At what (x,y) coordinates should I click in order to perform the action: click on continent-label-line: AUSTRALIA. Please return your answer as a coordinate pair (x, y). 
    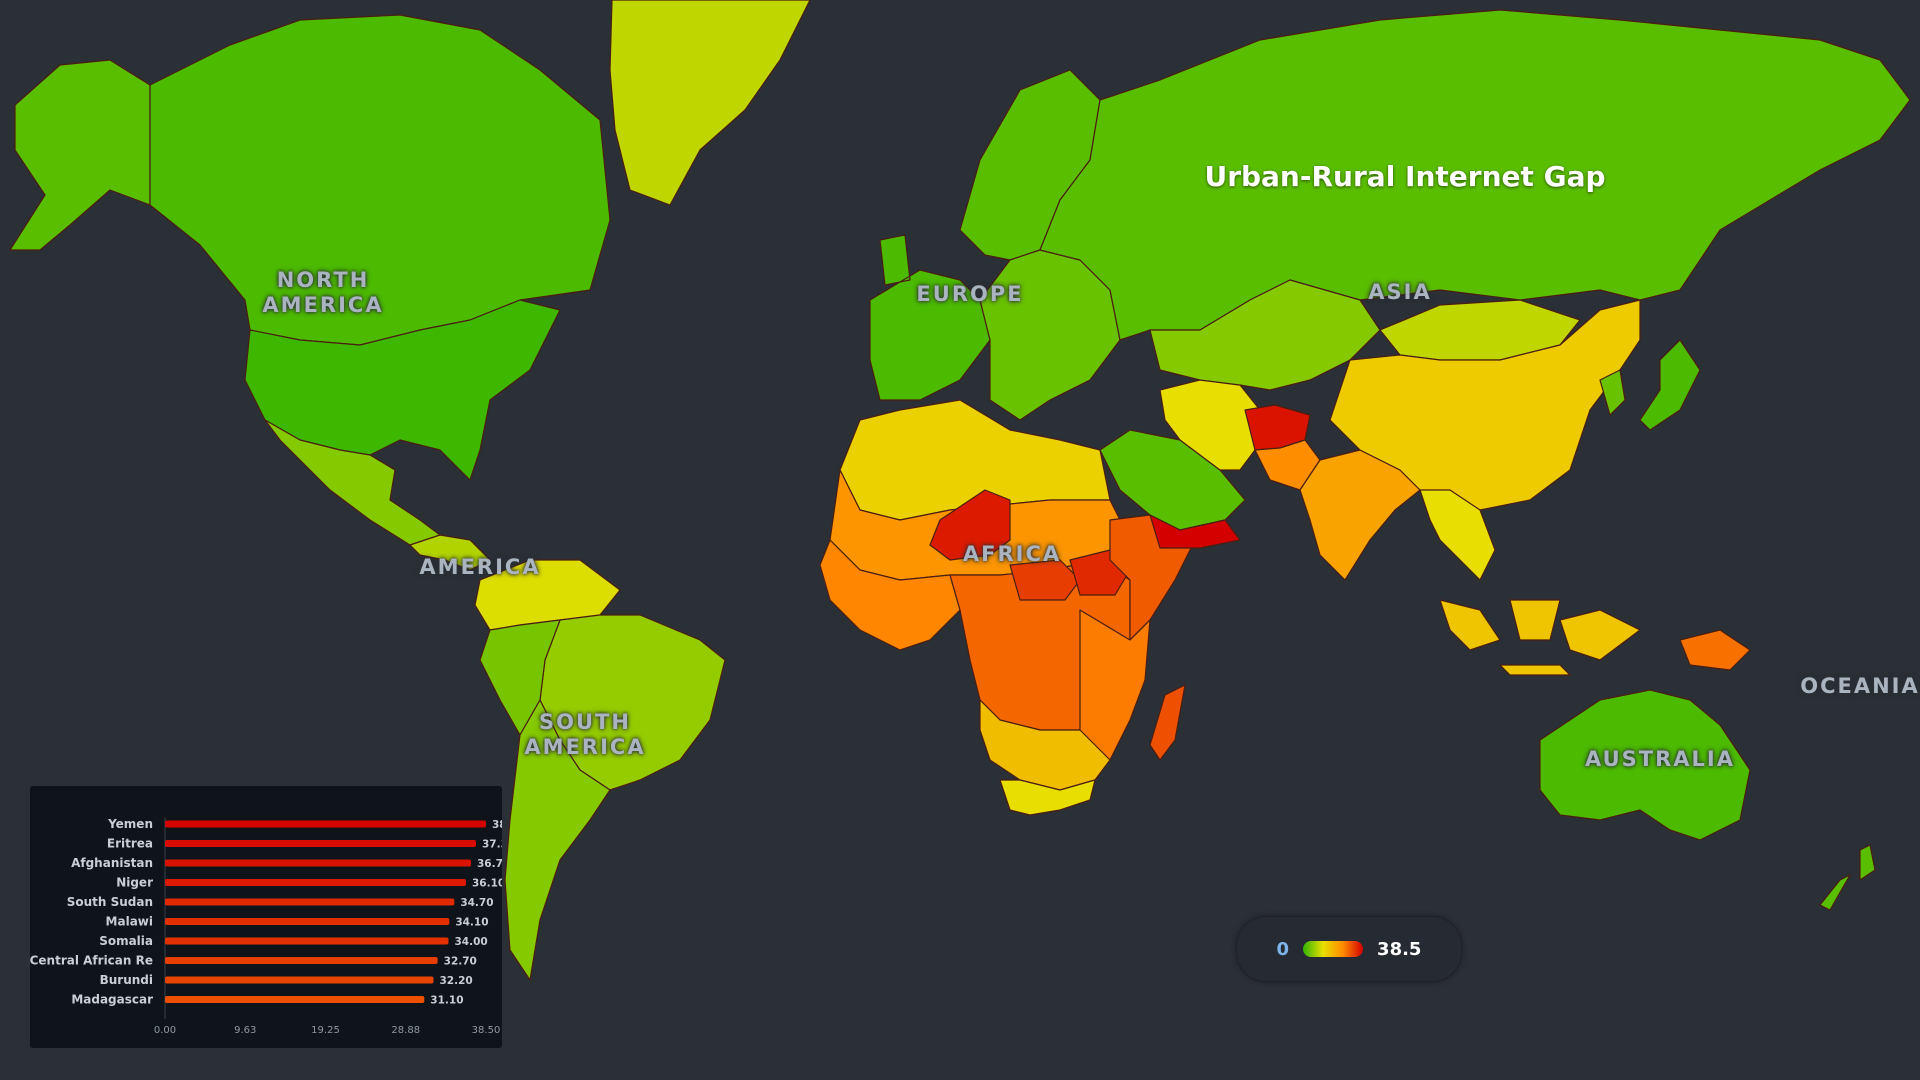
    Looking at the image, I should click on (1660, 759).